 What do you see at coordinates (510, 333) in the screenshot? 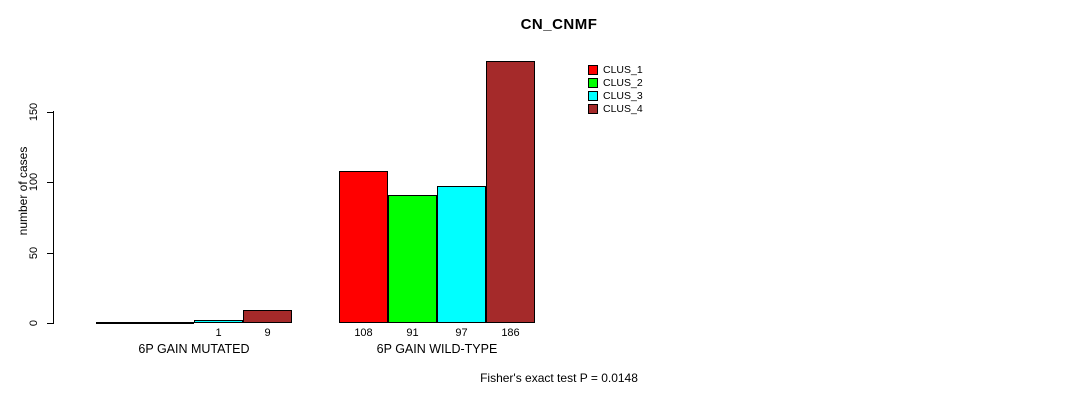
I see `bar-value-label: 186` at bounding box center [510, 333].